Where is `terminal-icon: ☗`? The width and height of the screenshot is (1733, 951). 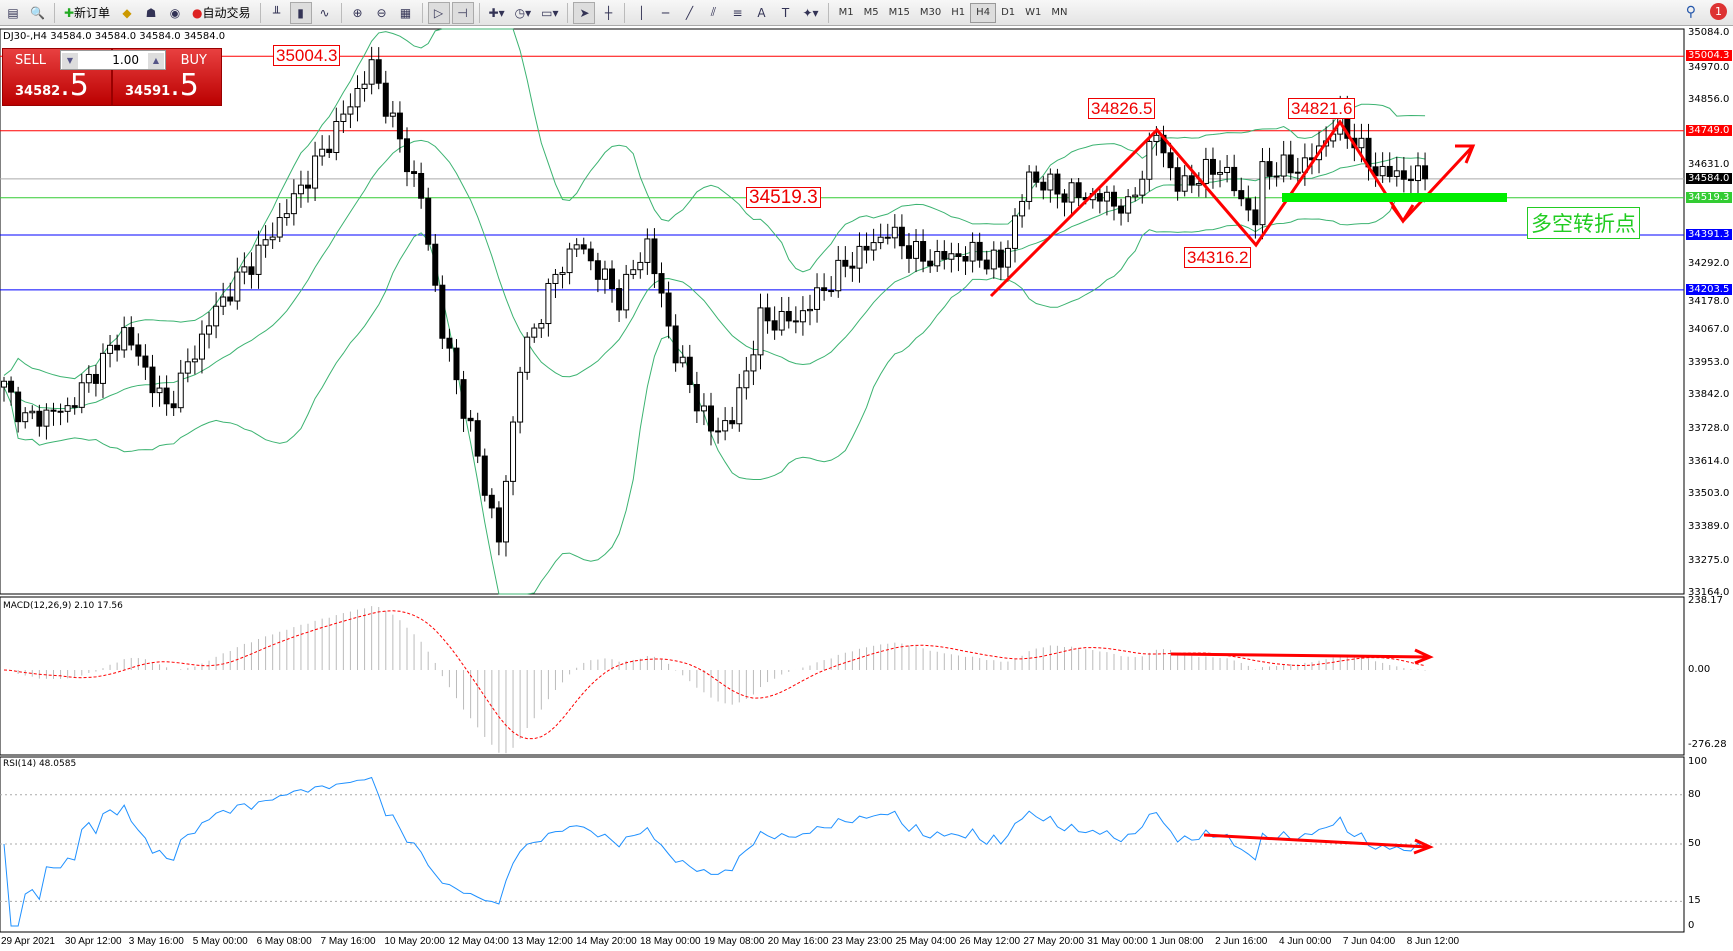
terminal-icon: ☗ is located at coordinates (151, 12).